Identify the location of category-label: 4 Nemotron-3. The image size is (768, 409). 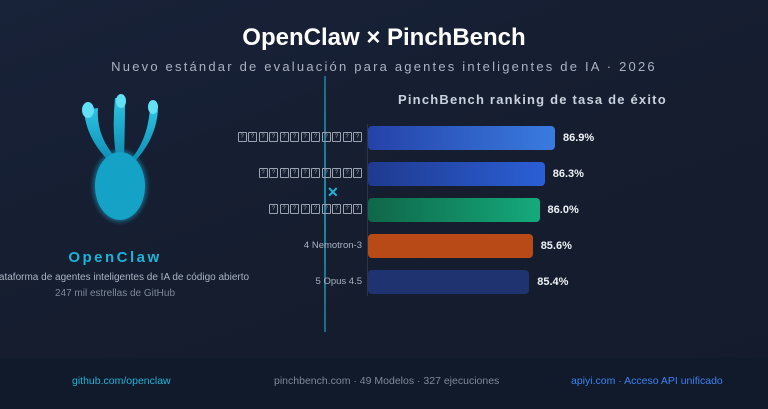
(332, 245).